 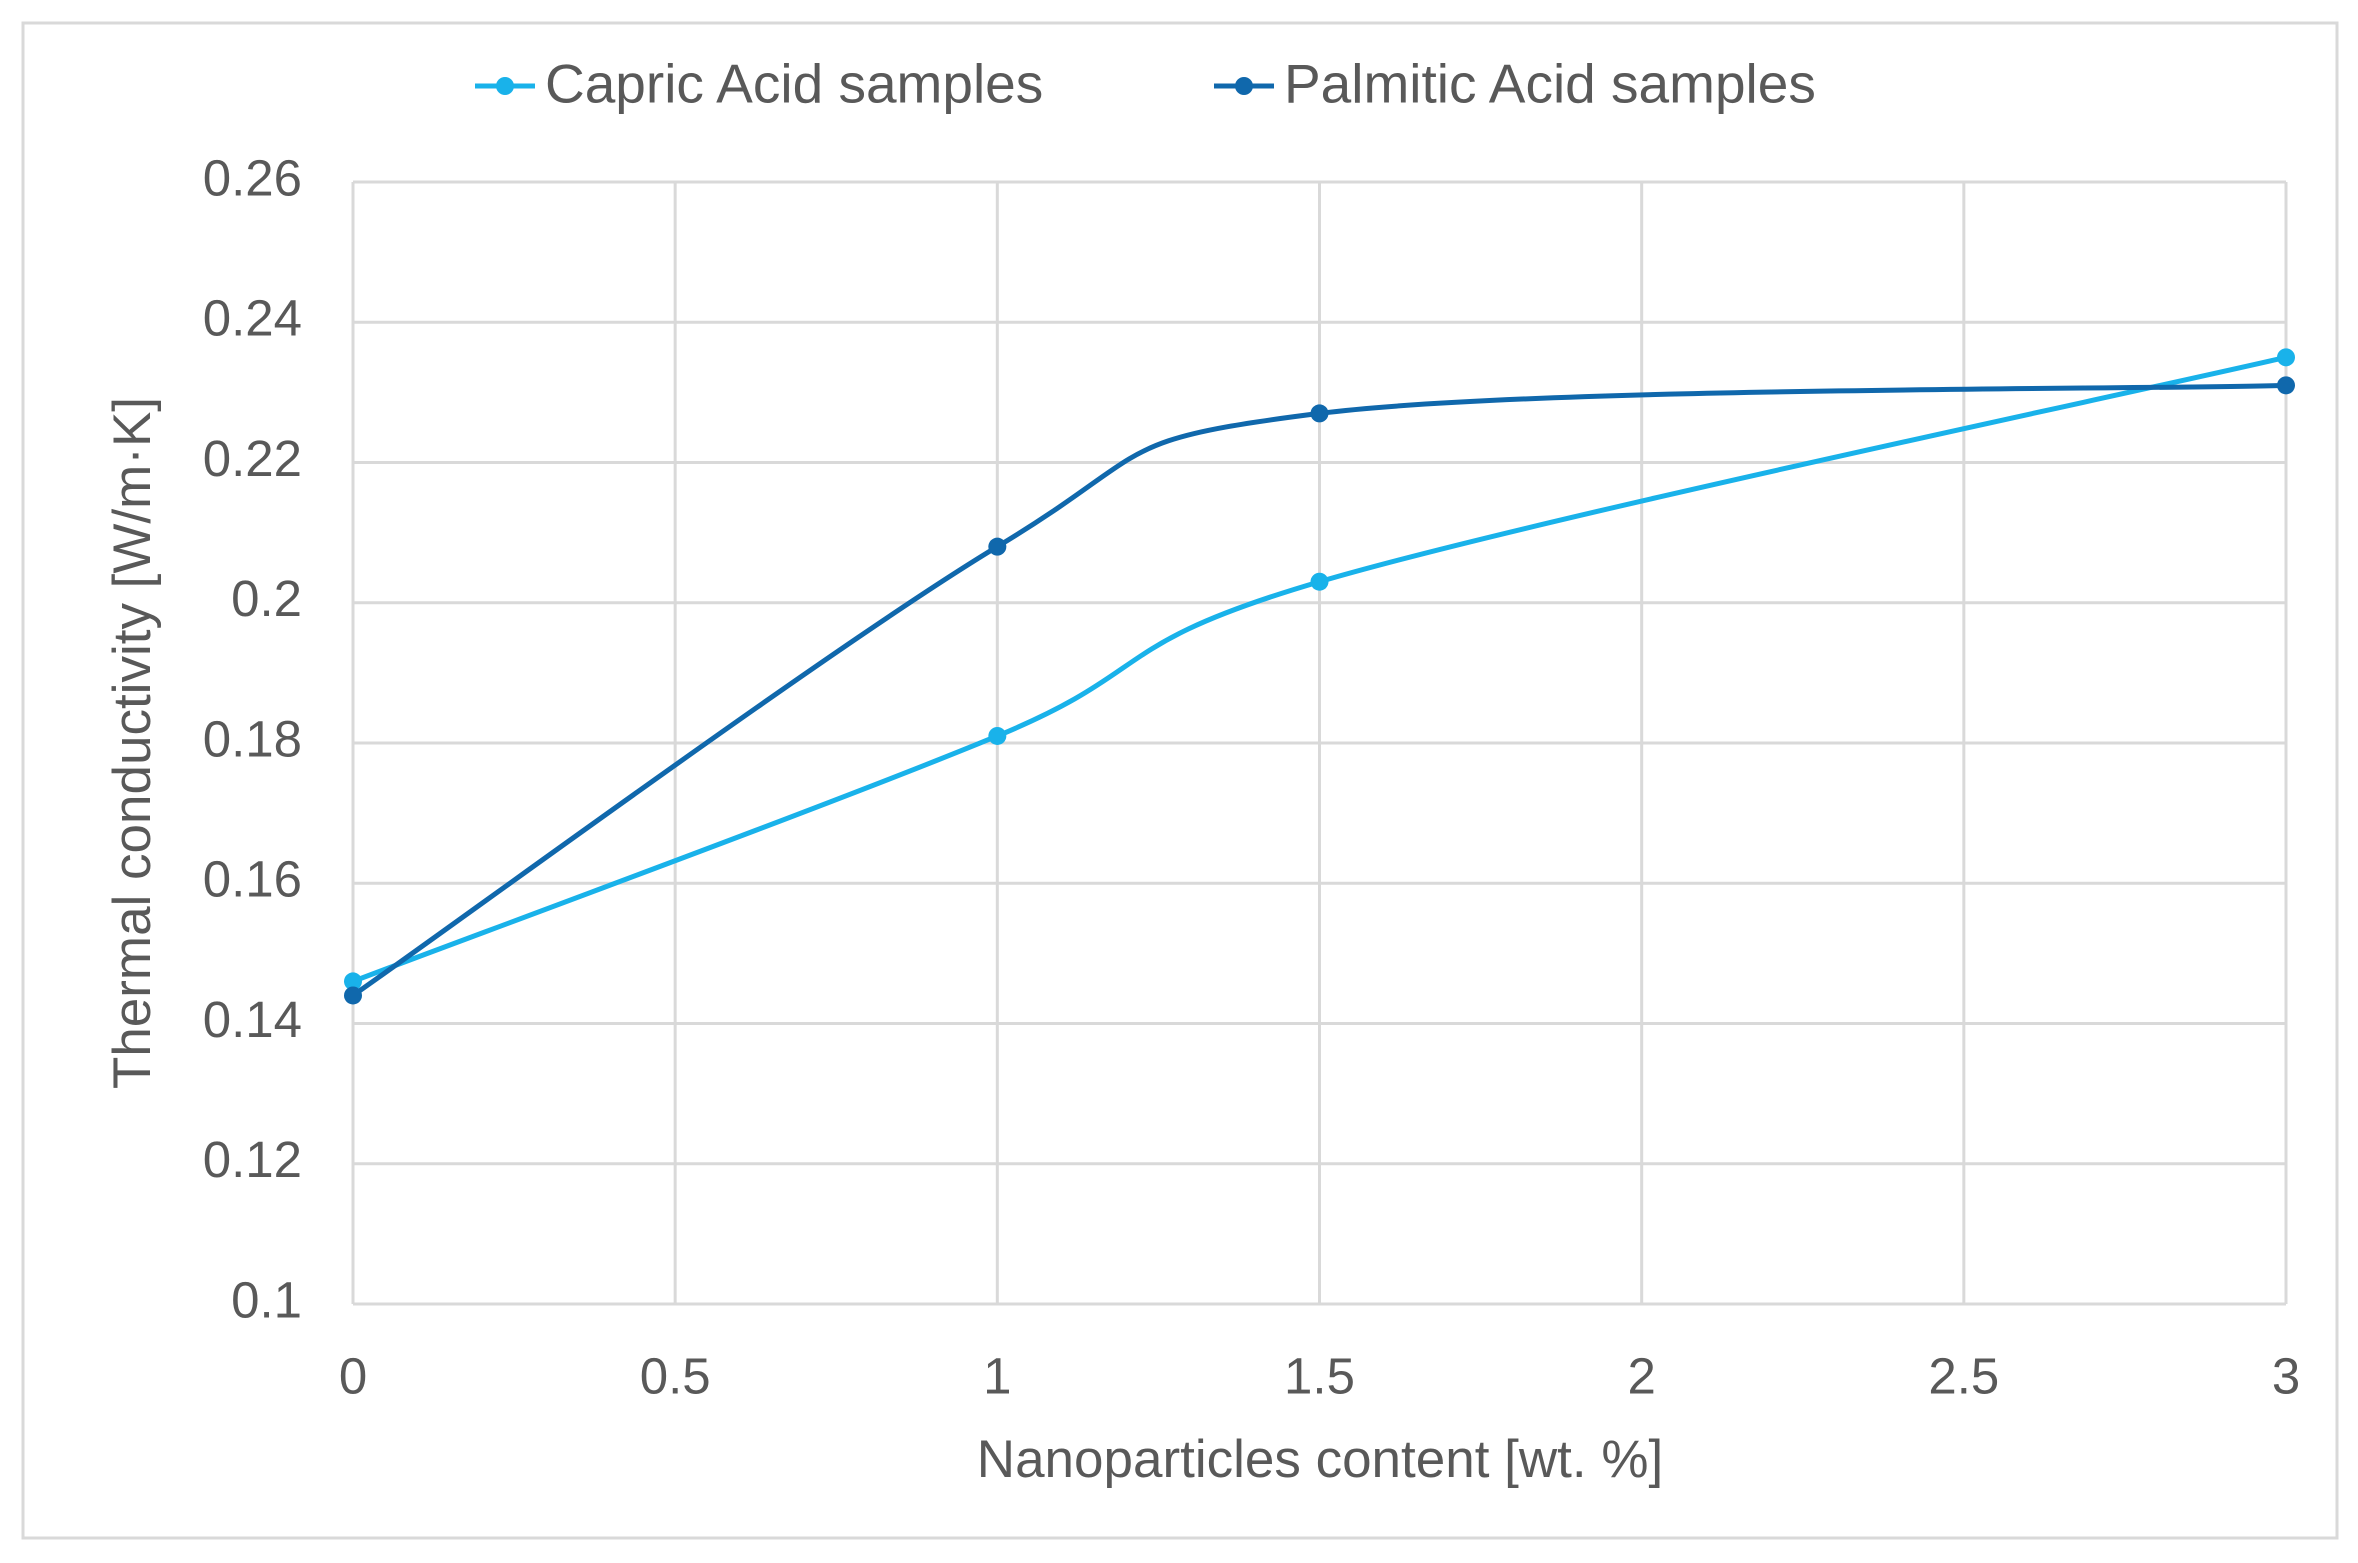 I want to click on y-tick-label: 0.12, so click(x=252, y=1159).